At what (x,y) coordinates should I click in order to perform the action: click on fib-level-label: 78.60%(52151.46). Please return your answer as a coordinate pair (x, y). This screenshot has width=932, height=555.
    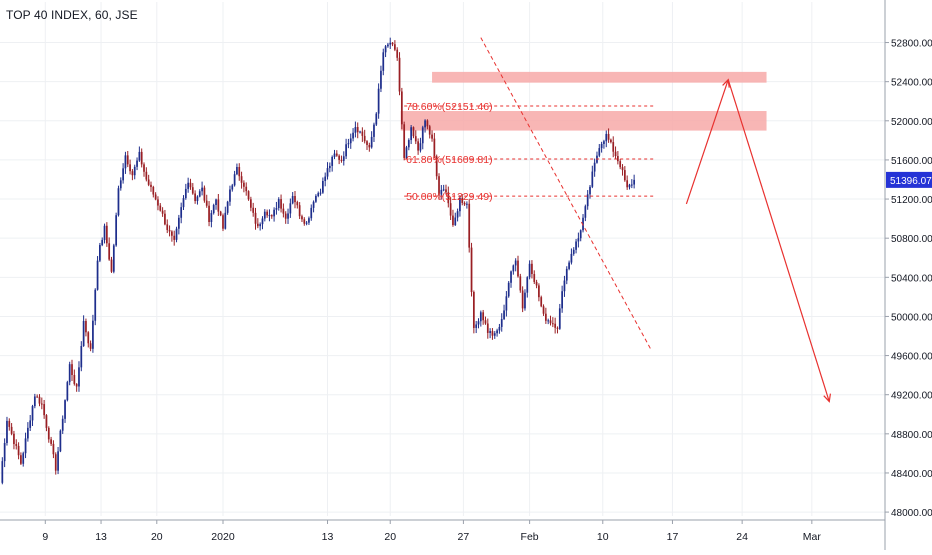
    Looking at the image, I should click on (449, 107).